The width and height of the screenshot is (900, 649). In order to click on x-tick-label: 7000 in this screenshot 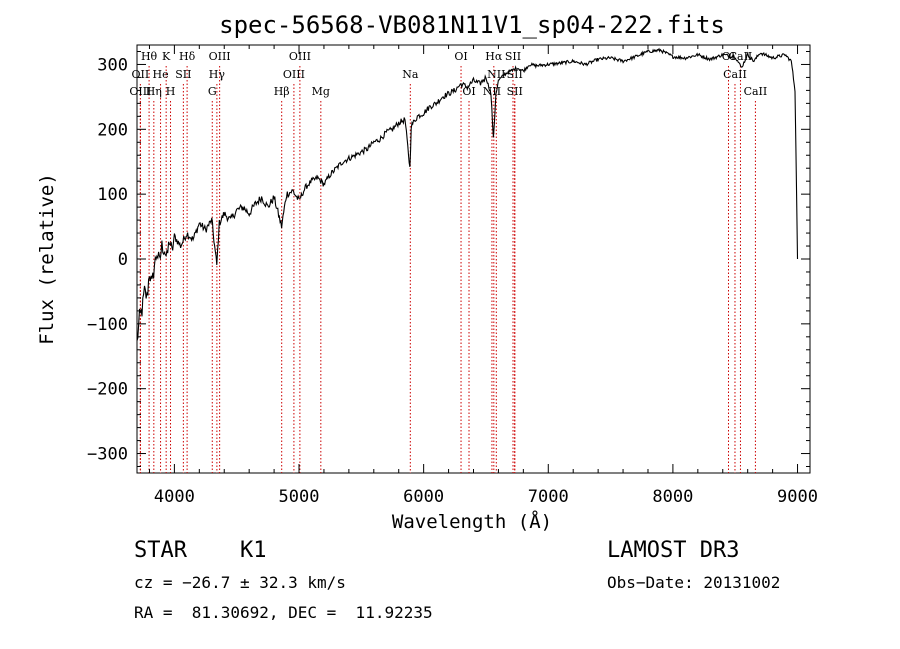, I will do `click(548, 497)`.